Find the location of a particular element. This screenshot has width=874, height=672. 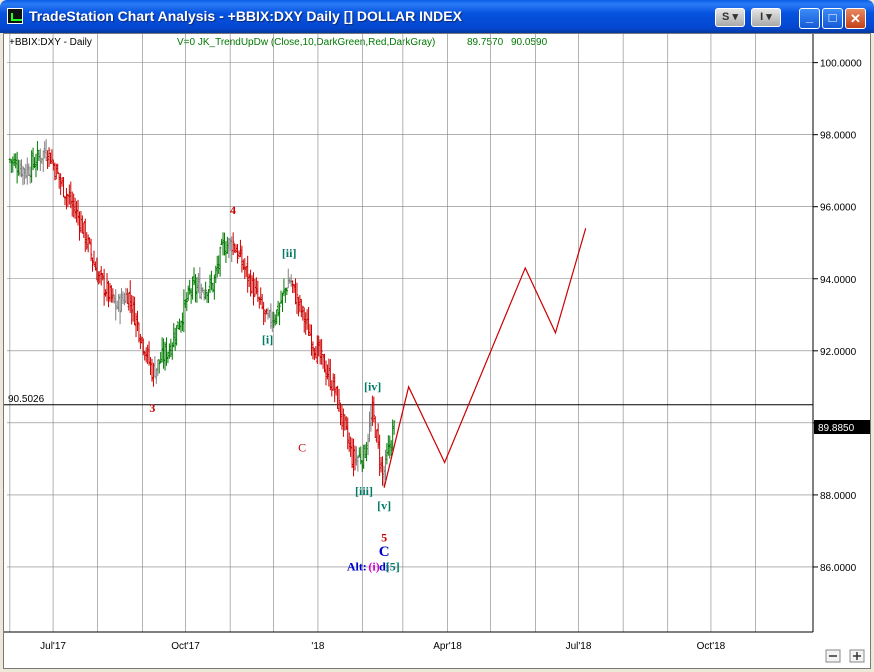

wave-label: [iv] is located at coordinates (372, 386).